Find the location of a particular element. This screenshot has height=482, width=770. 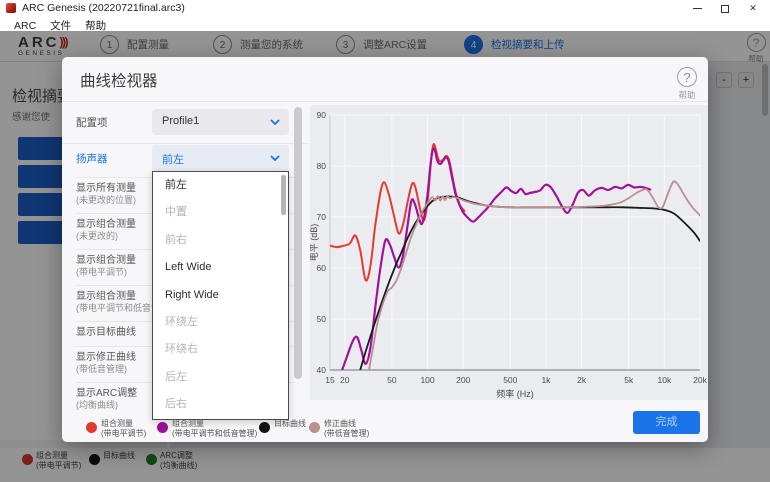

speaker-value: 前左 is located at coordinates (173, 160).